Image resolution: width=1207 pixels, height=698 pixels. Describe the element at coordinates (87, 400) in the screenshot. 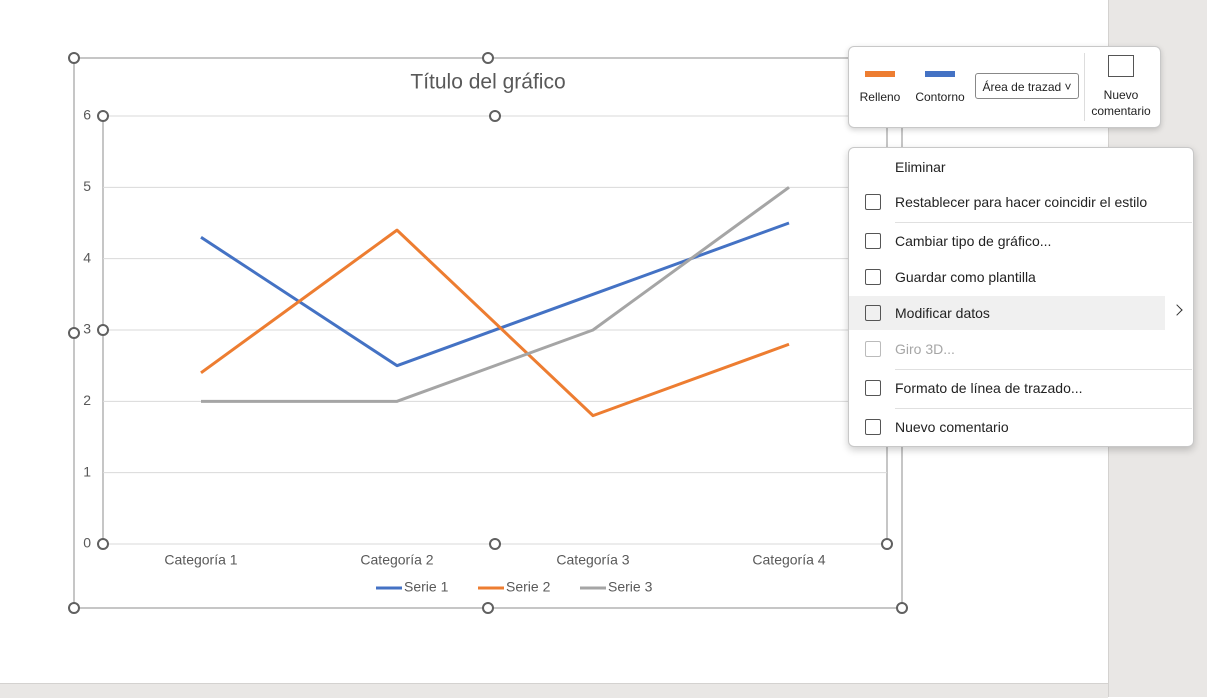

I see `y-tick-label: 2` at that location.